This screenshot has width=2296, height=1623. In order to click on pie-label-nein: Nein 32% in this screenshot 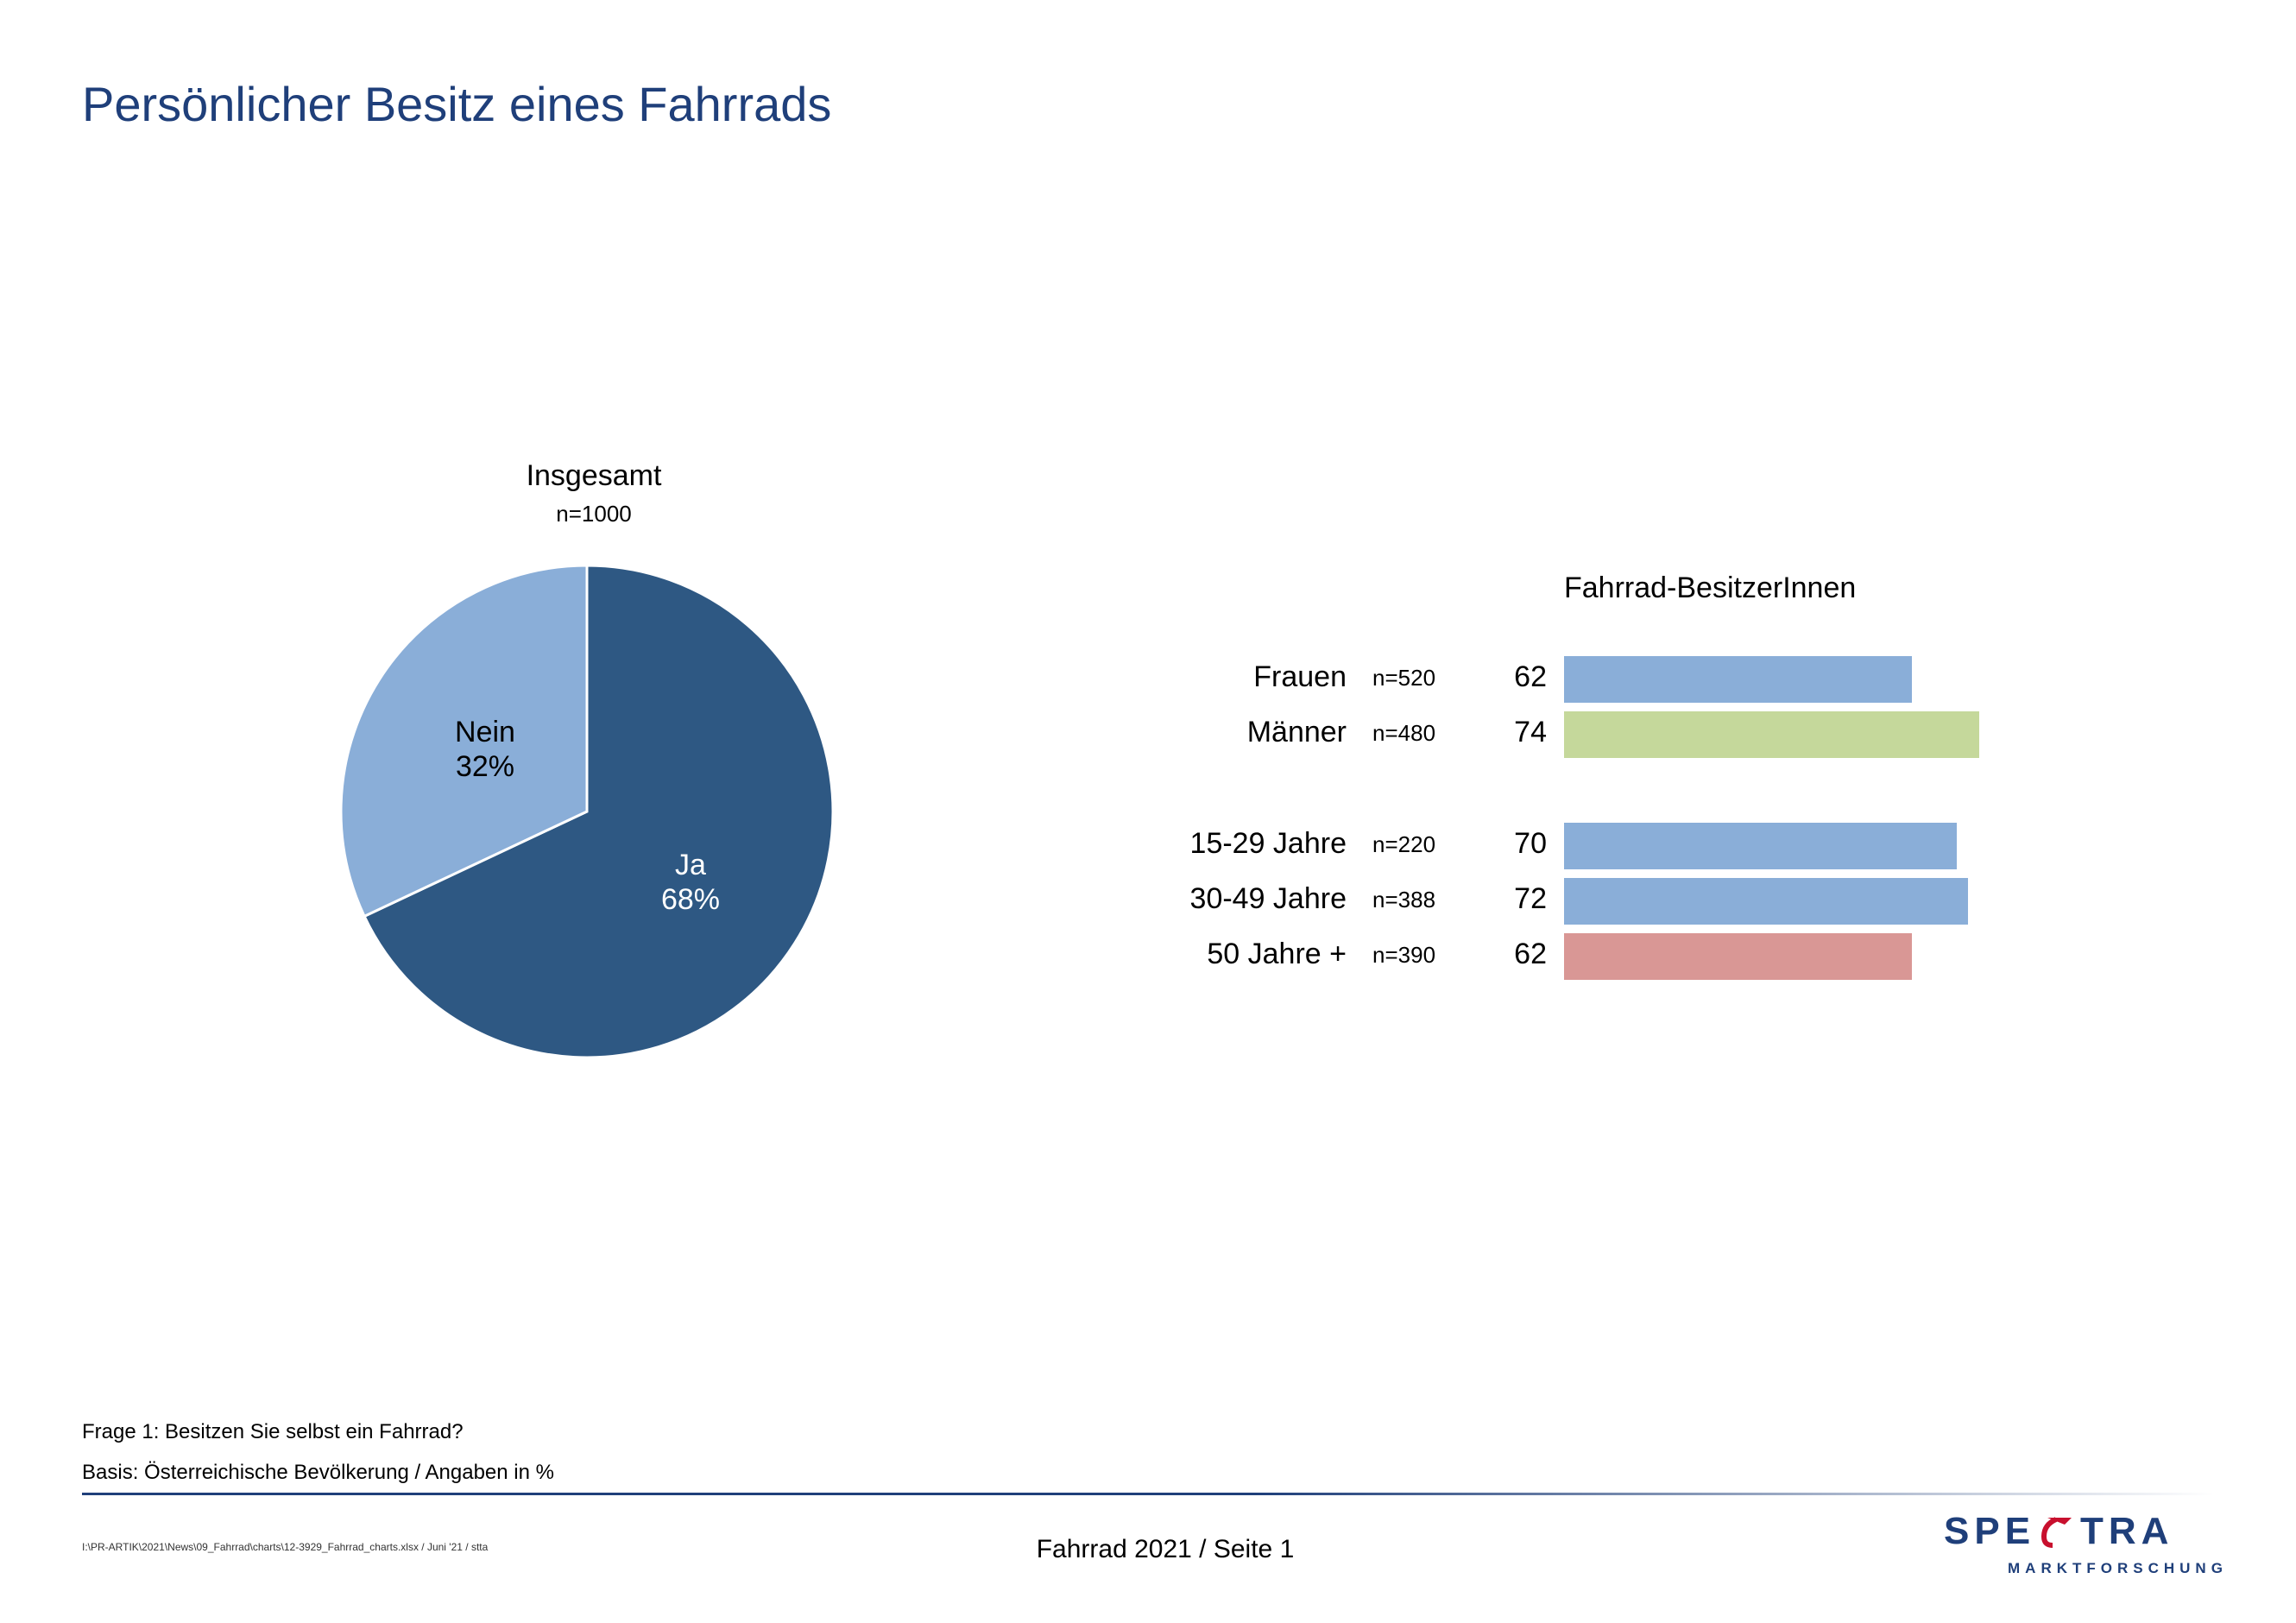, I will do `click(485, 750)`.